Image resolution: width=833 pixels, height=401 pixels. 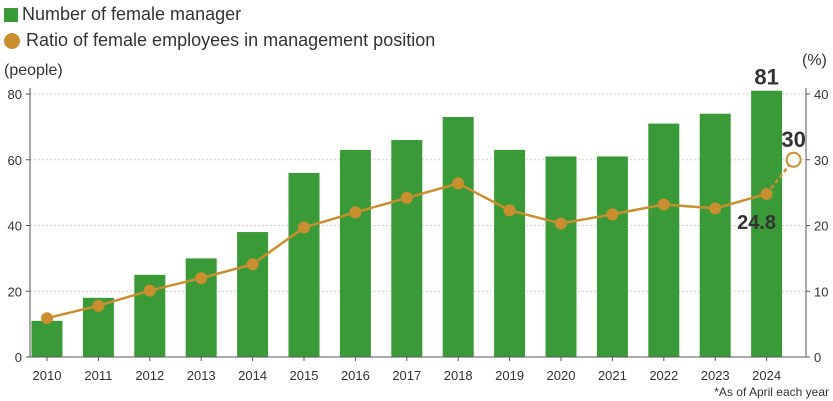 What do you see at coordinates (149, 375) in the screenshot?
I see `x-tick-label: 2012` at bounding box center [149, 375].